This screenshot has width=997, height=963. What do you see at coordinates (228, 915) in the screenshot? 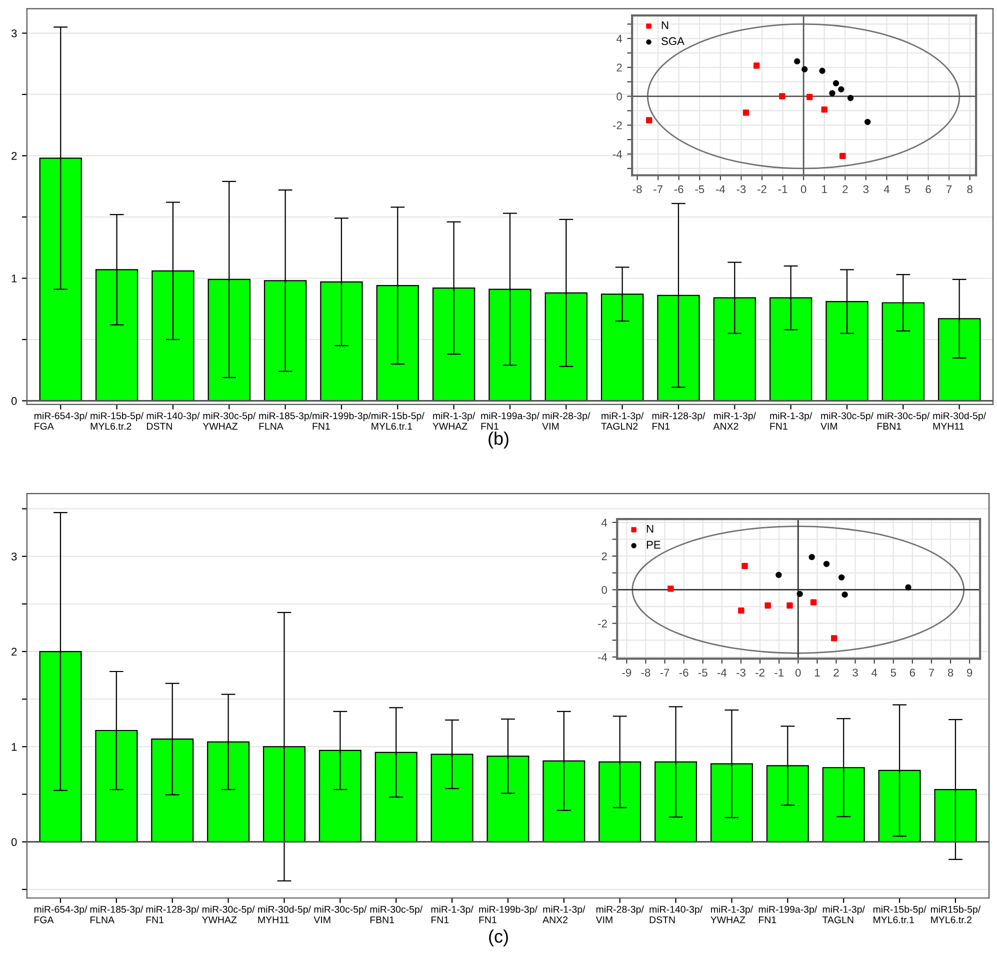
I see `x-tick-label: miR-30c-5p/ YWHAZ` at bounding box center [228, 915].